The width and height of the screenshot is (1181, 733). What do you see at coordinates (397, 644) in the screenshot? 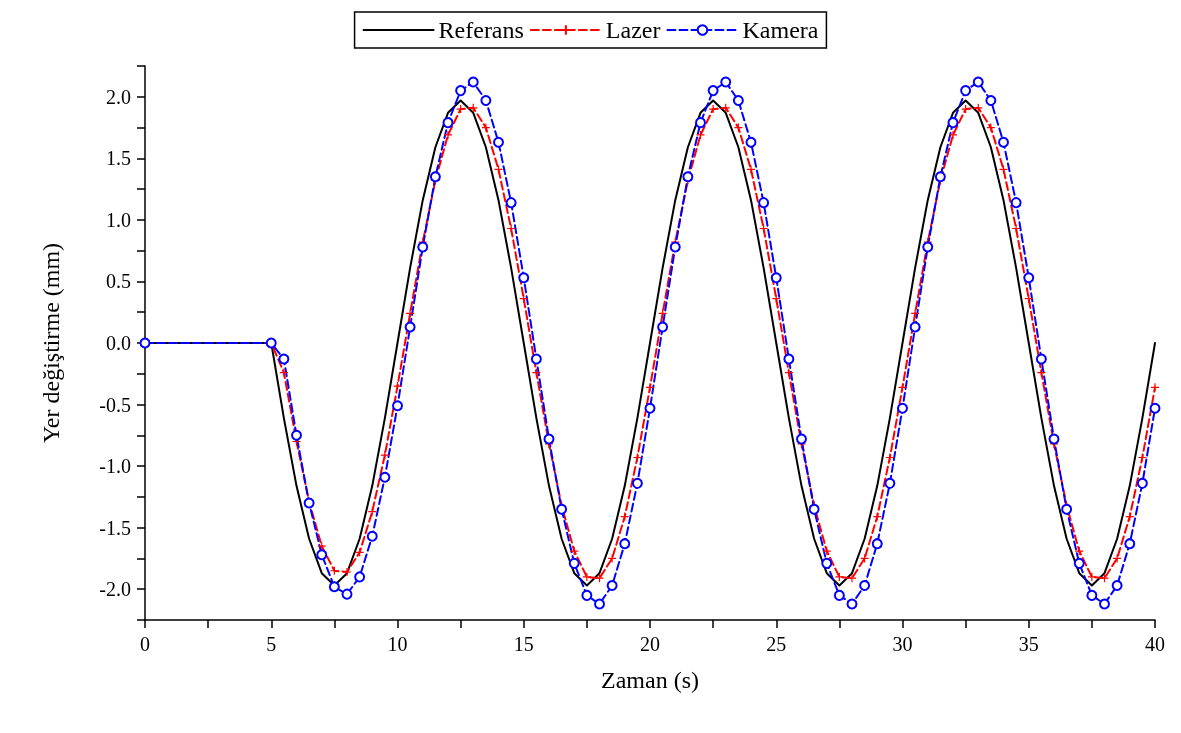
I see `x-tick-label: 10` at bounding box center [397, 644].